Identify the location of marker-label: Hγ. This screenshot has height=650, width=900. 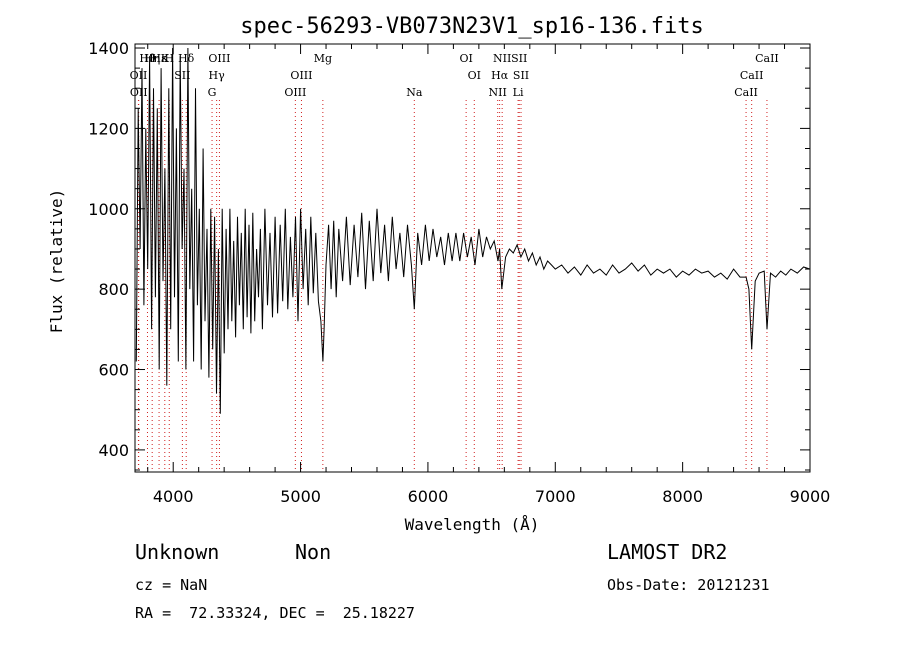
(217, 75).